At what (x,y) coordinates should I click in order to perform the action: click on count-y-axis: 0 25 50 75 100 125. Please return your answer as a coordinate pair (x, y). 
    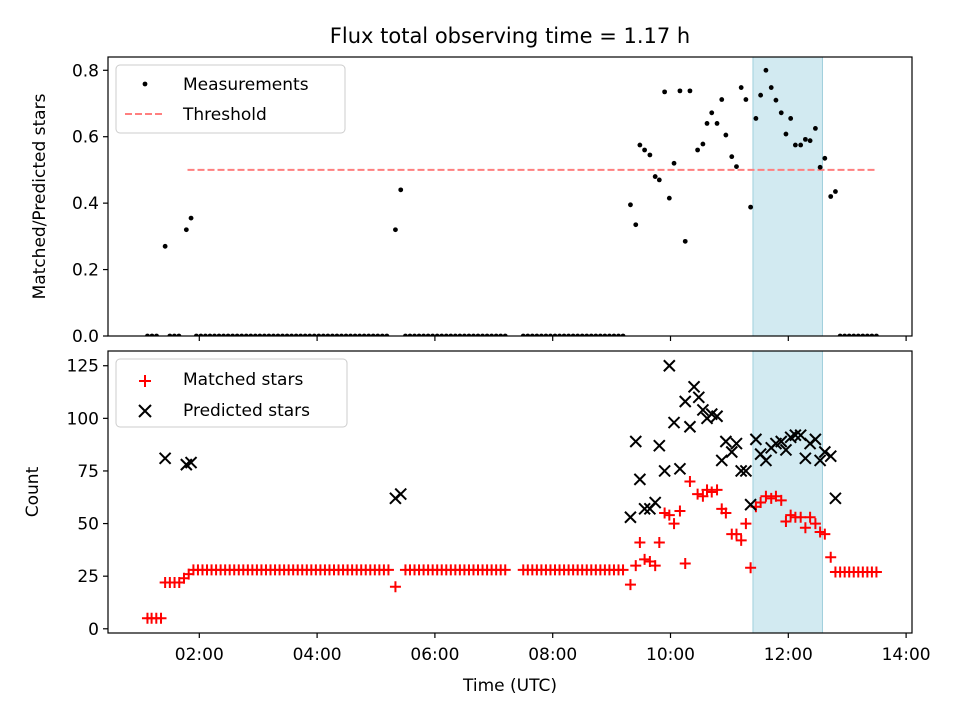
    Looking at the image, I should click on (87, 498).